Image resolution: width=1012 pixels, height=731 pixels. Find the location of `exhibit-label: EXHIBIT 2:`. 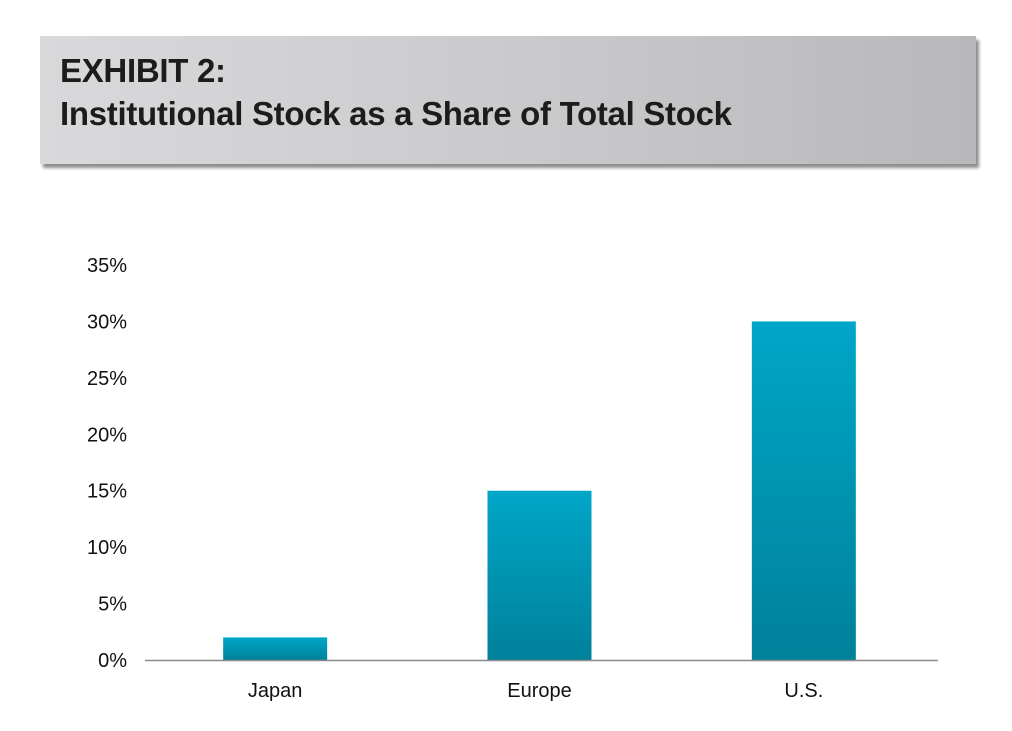

exhibit-label: EXHIBIT 2: is located at coordinates (143, 70).